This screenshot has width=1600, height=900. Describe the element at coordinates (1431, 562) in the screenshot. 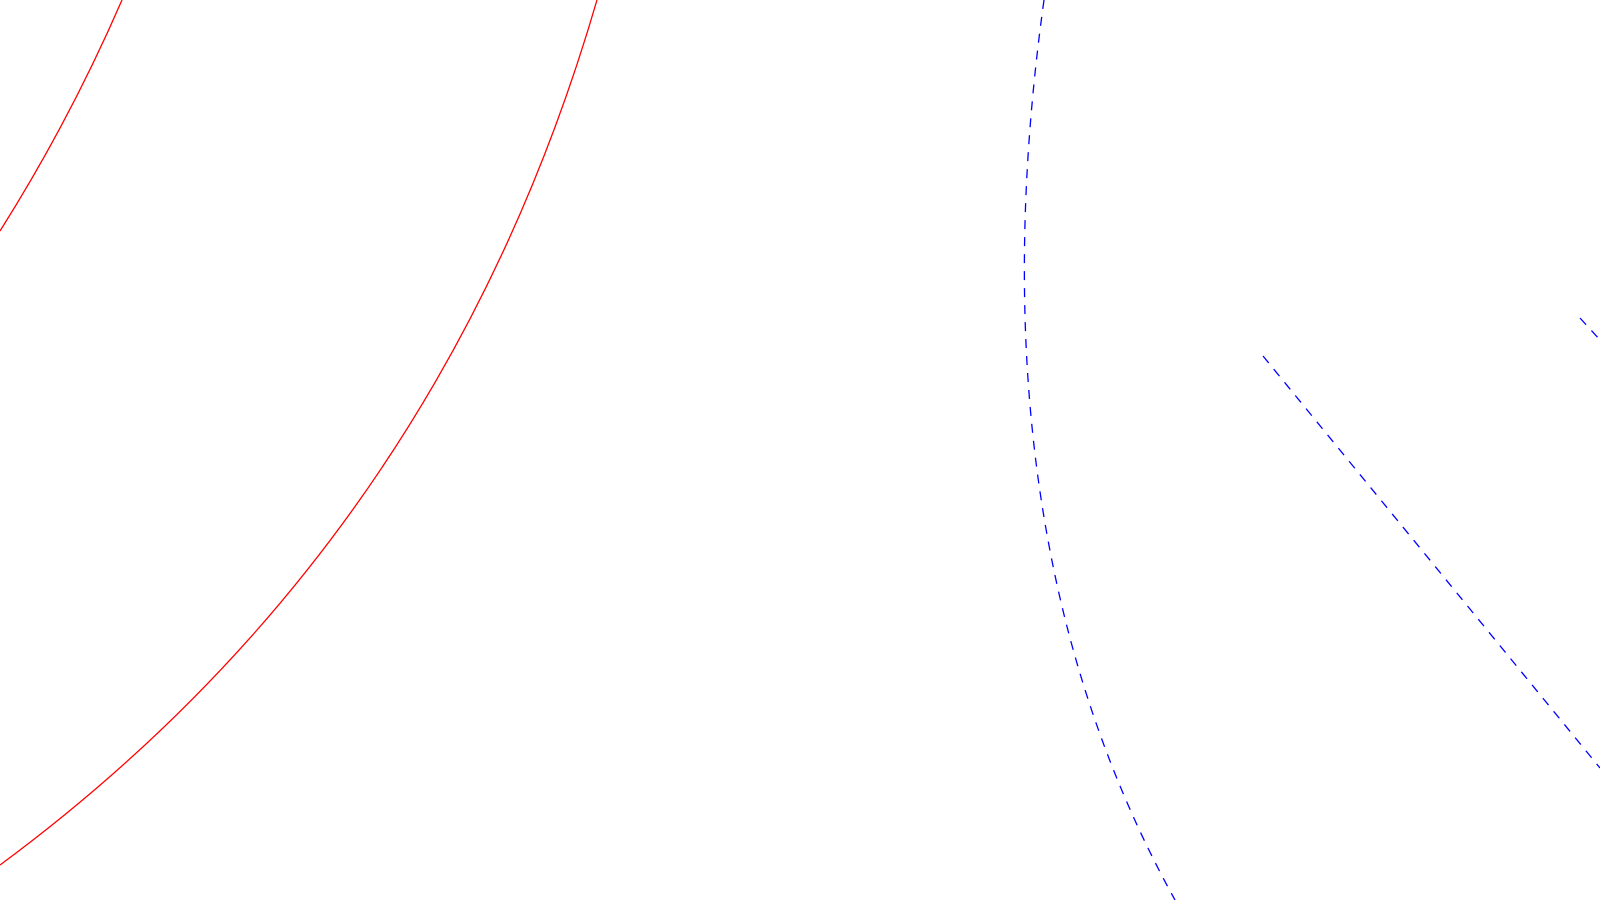

I see `blue-dashed-line-lower` at that location.